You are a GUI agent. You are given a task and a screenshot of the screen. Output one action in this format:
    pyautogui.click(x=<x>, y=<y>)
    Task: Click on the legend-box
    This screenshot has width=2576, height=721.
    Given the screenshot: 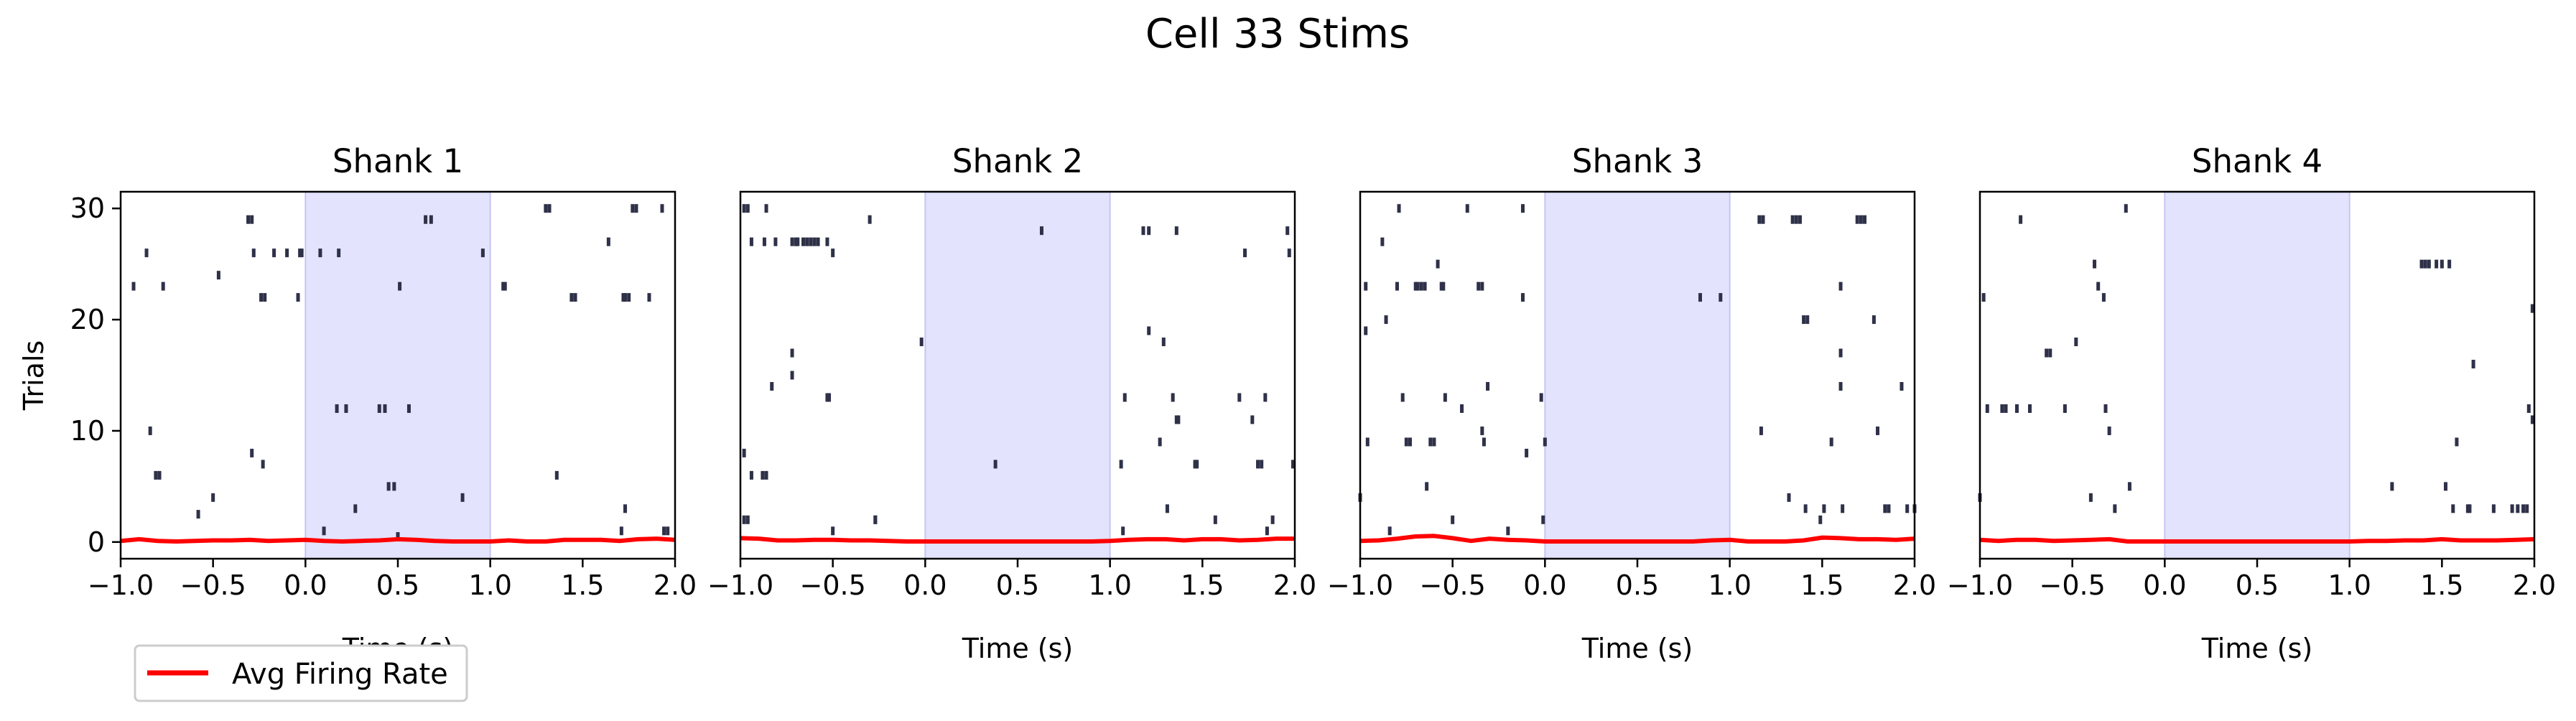 What is the action you would take?
    pyautogui.click(x=301, y=673)
    